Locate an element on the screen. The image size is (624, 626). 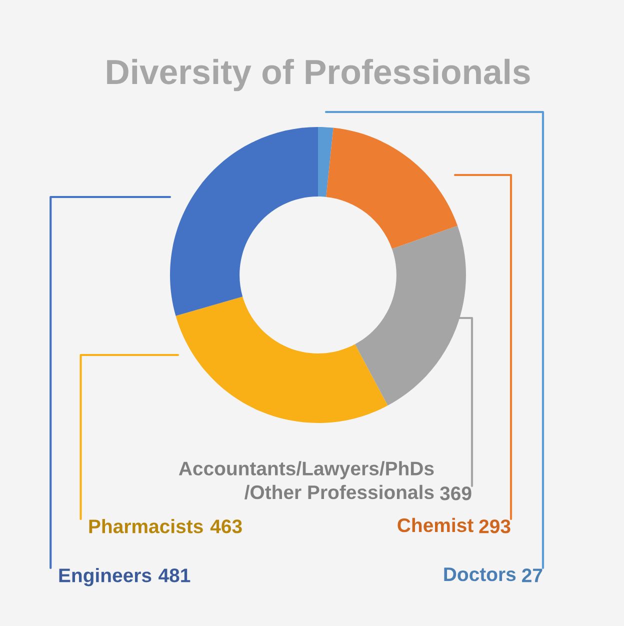
data-label: 481 is located at coordinates (174, 575).